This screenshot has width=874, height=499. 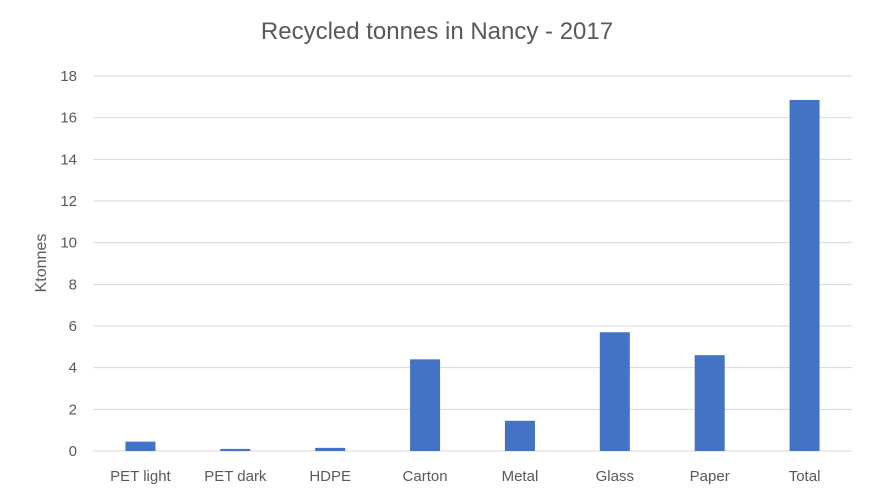 What do you see at coordinates (68, 264) in the screenshot?
I see `y-tick-labels: 0 2 4 6 8 10 12 14 16 18` at bounding box center [68, 264].